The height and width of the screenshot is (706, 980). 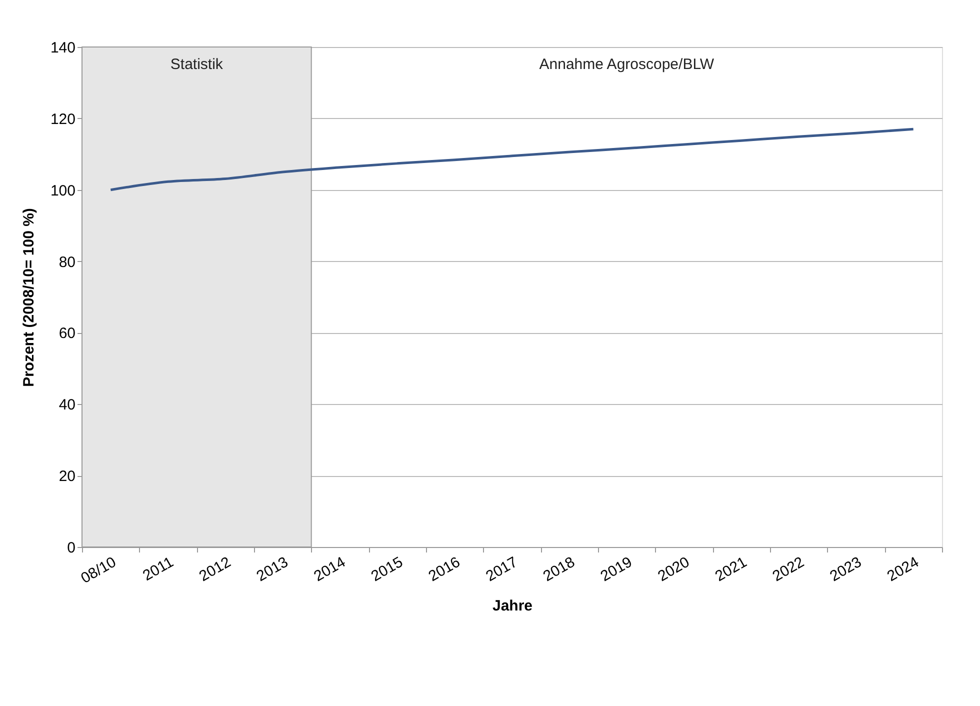 What do you see at coordinates (501, 570) in the screenshot?
I see `x-tick-label: 2017` at bounding box center [501, 570].